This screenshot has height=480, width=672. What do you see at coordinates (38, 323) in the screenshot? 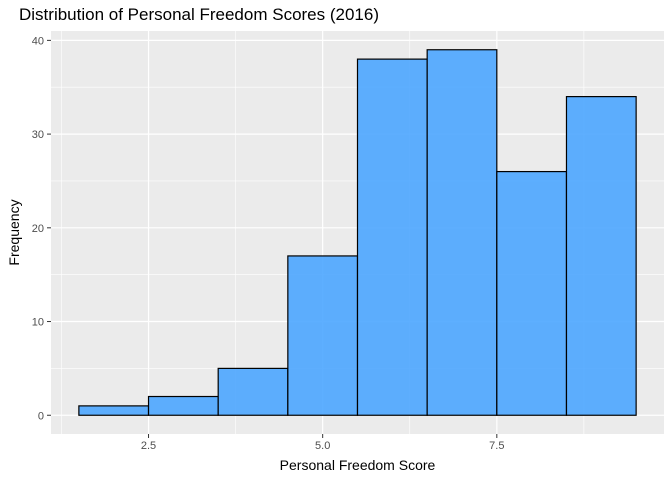
I see `y-tick-label: 10` at bounding box center [38, 323].